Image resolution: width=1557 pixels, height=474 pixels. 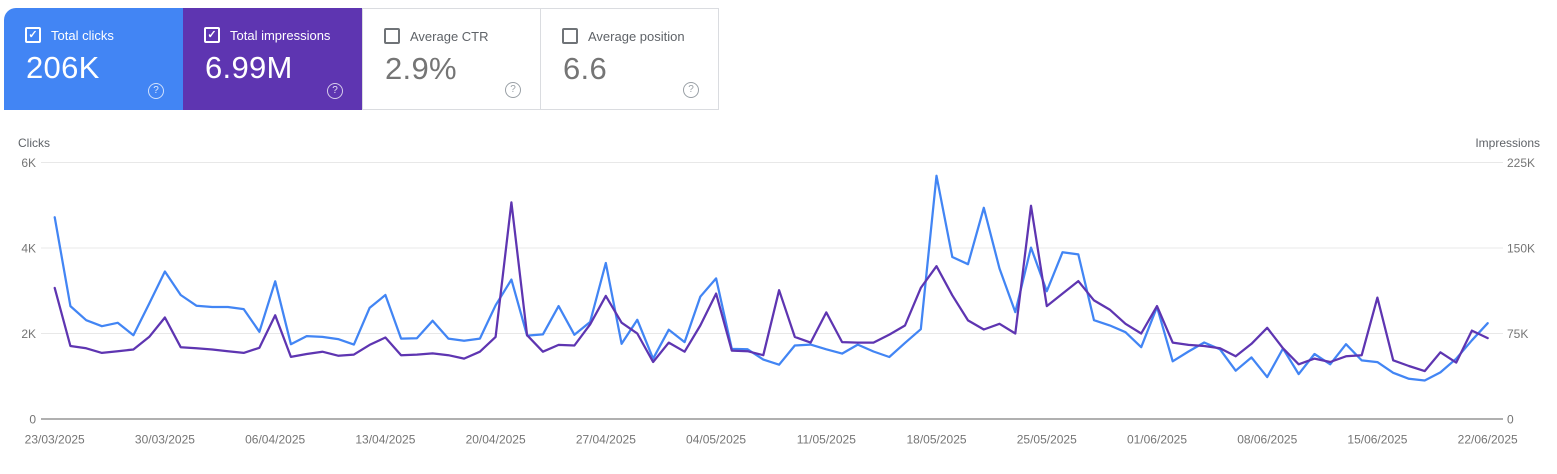 I want to click on card-header: ✓ Total clicks, so click(x=69, y=35).